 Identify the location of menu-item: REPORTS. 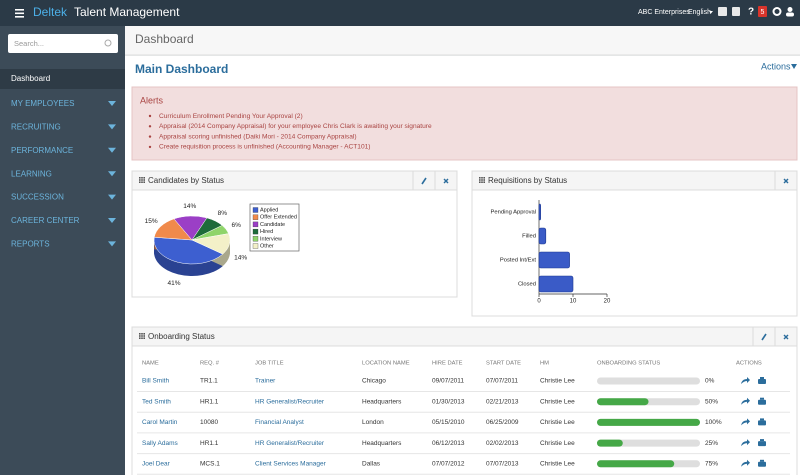
(30, 244).